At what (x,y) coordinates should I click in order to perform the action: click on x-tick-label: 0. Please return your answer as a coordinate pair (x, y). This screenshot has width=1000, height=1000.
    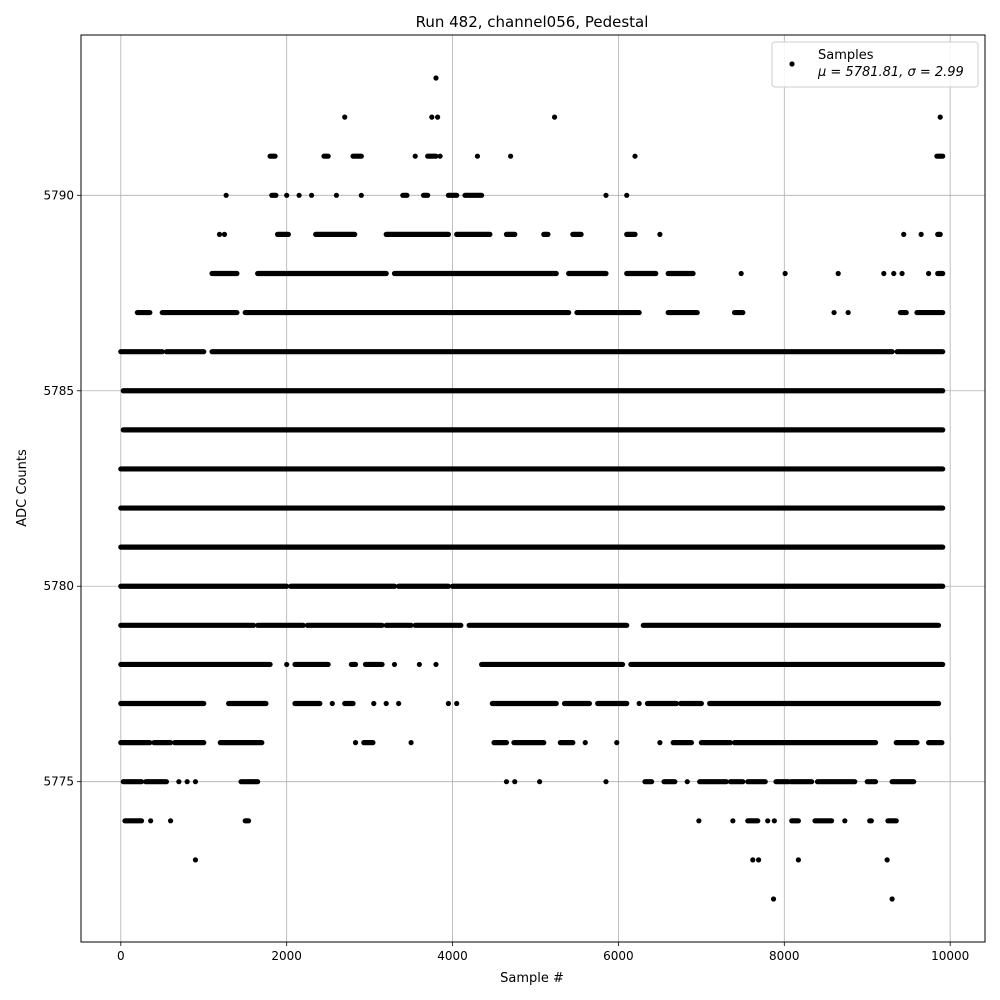
    Looking at the image, I should click on (121, 956).